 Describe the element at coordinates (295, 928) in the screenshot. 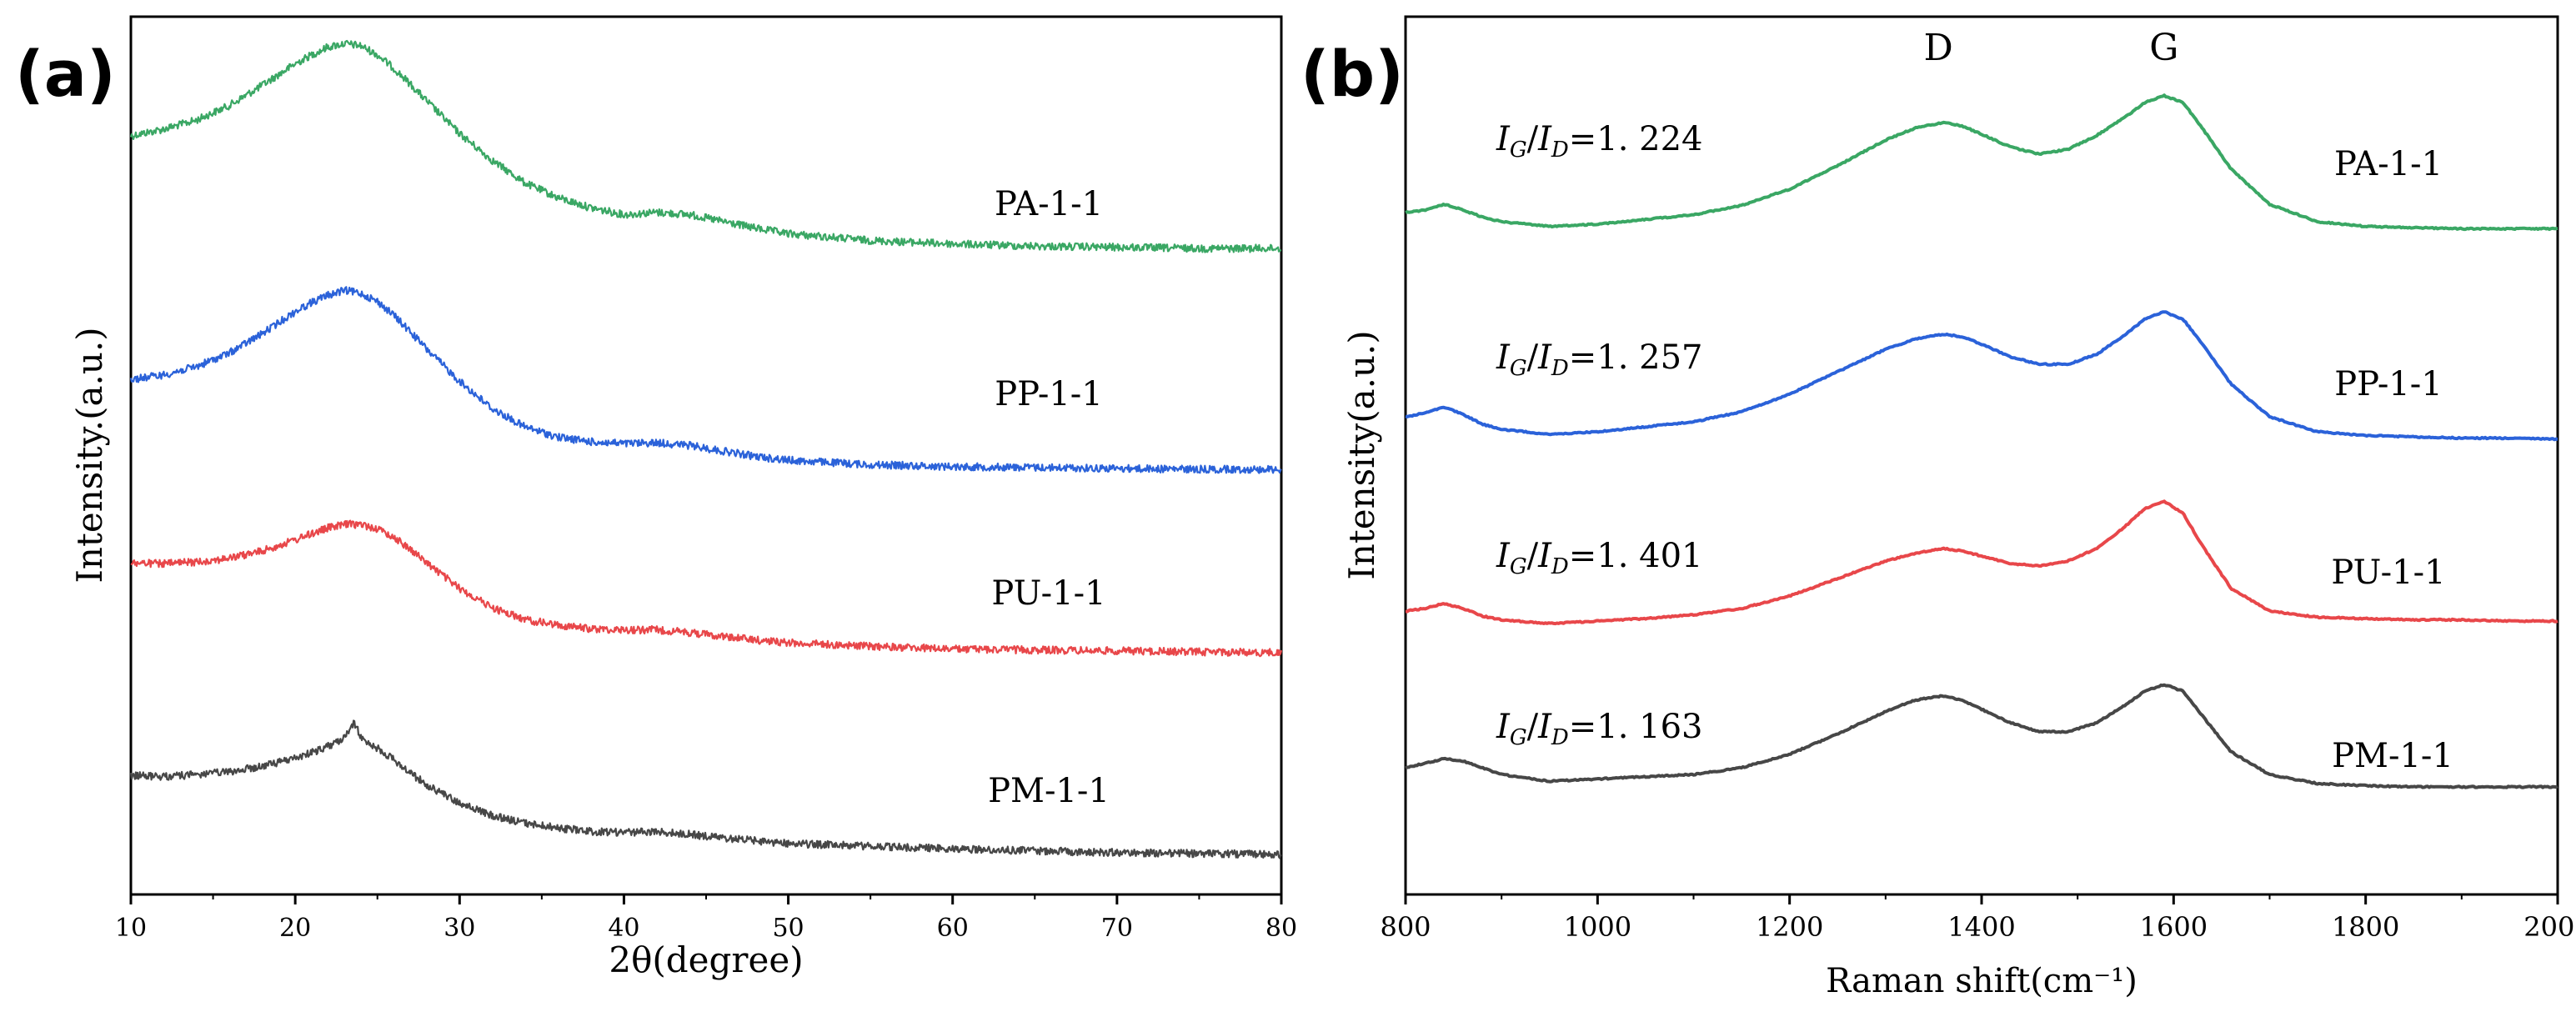

I see `x-tick-label-20: 20` at that location.